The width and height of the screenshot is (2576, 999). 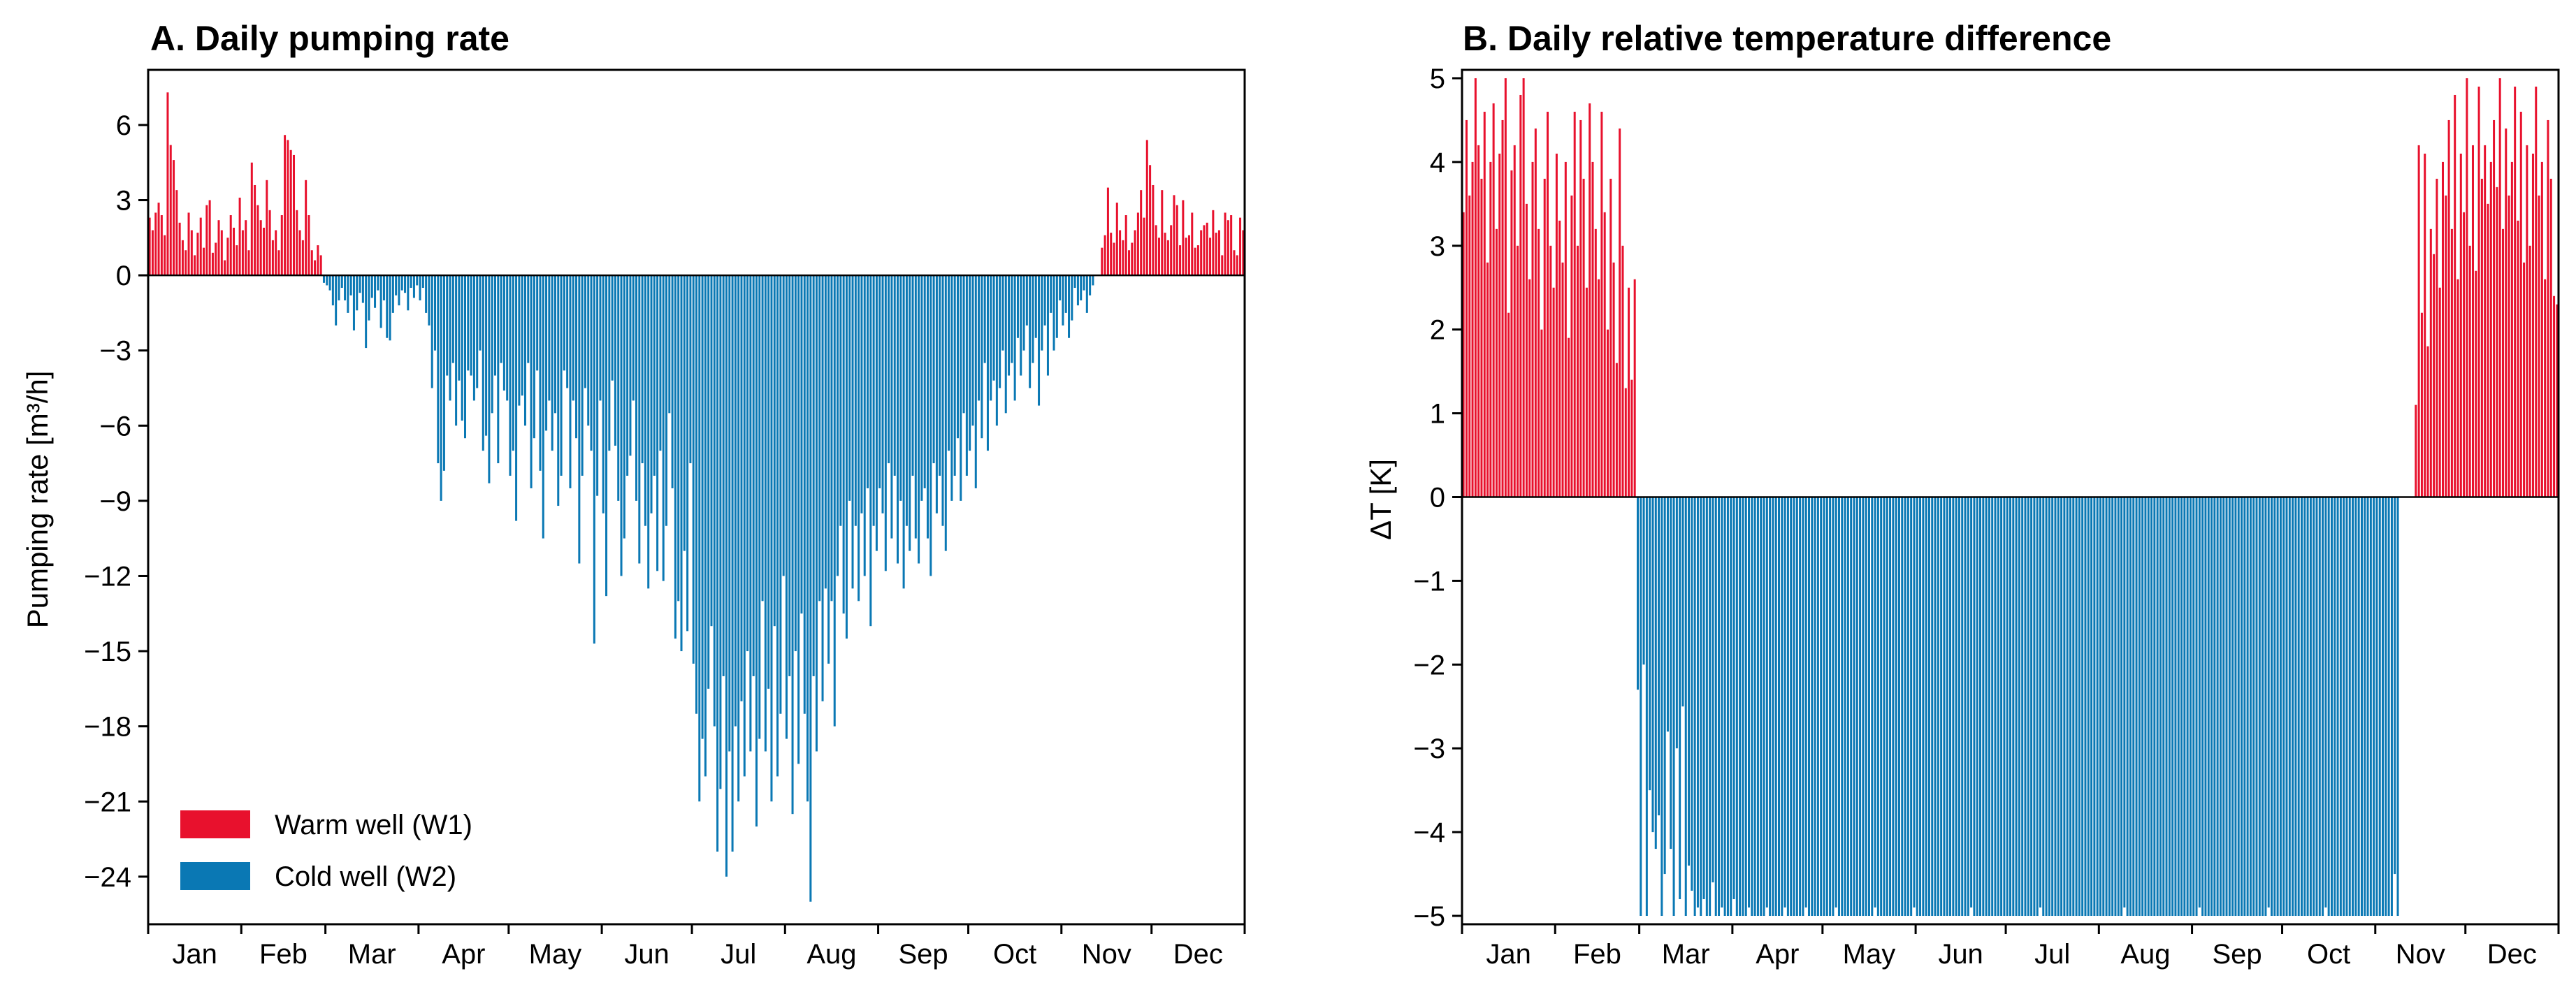 I want to click on y-tick-label: −9, so click(x=115, y=501).